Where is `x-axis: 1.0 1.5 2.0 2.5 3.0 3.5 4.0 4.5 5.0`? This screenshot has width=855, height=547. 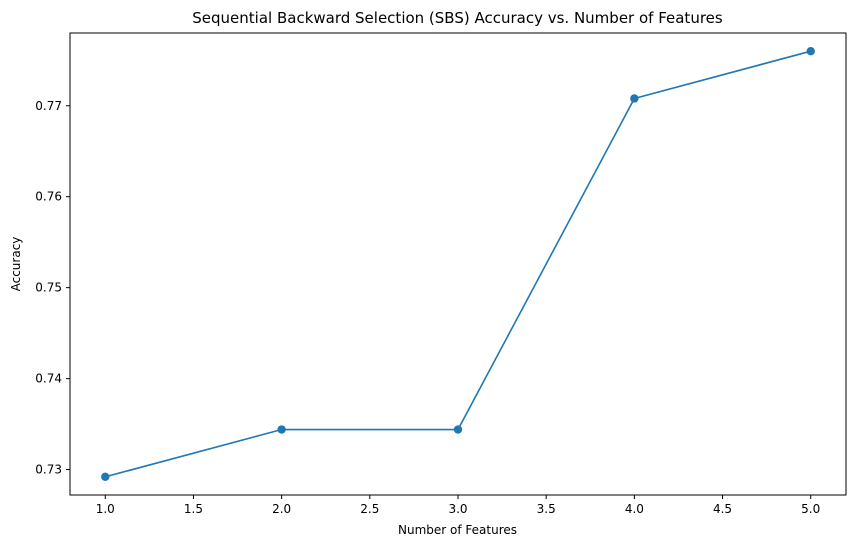
x-axis: 1.0 1.5 2.0 2.5 3.0 3.5 4.0 4.5 5.0 is located at coordinates (458, 505).